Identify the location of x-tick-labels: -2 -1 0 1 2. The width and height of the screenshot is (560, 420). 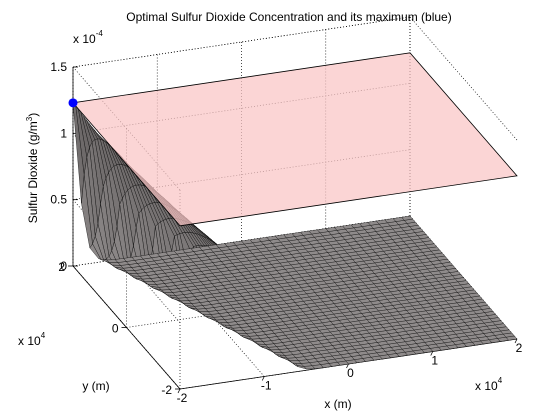
(350, 373).